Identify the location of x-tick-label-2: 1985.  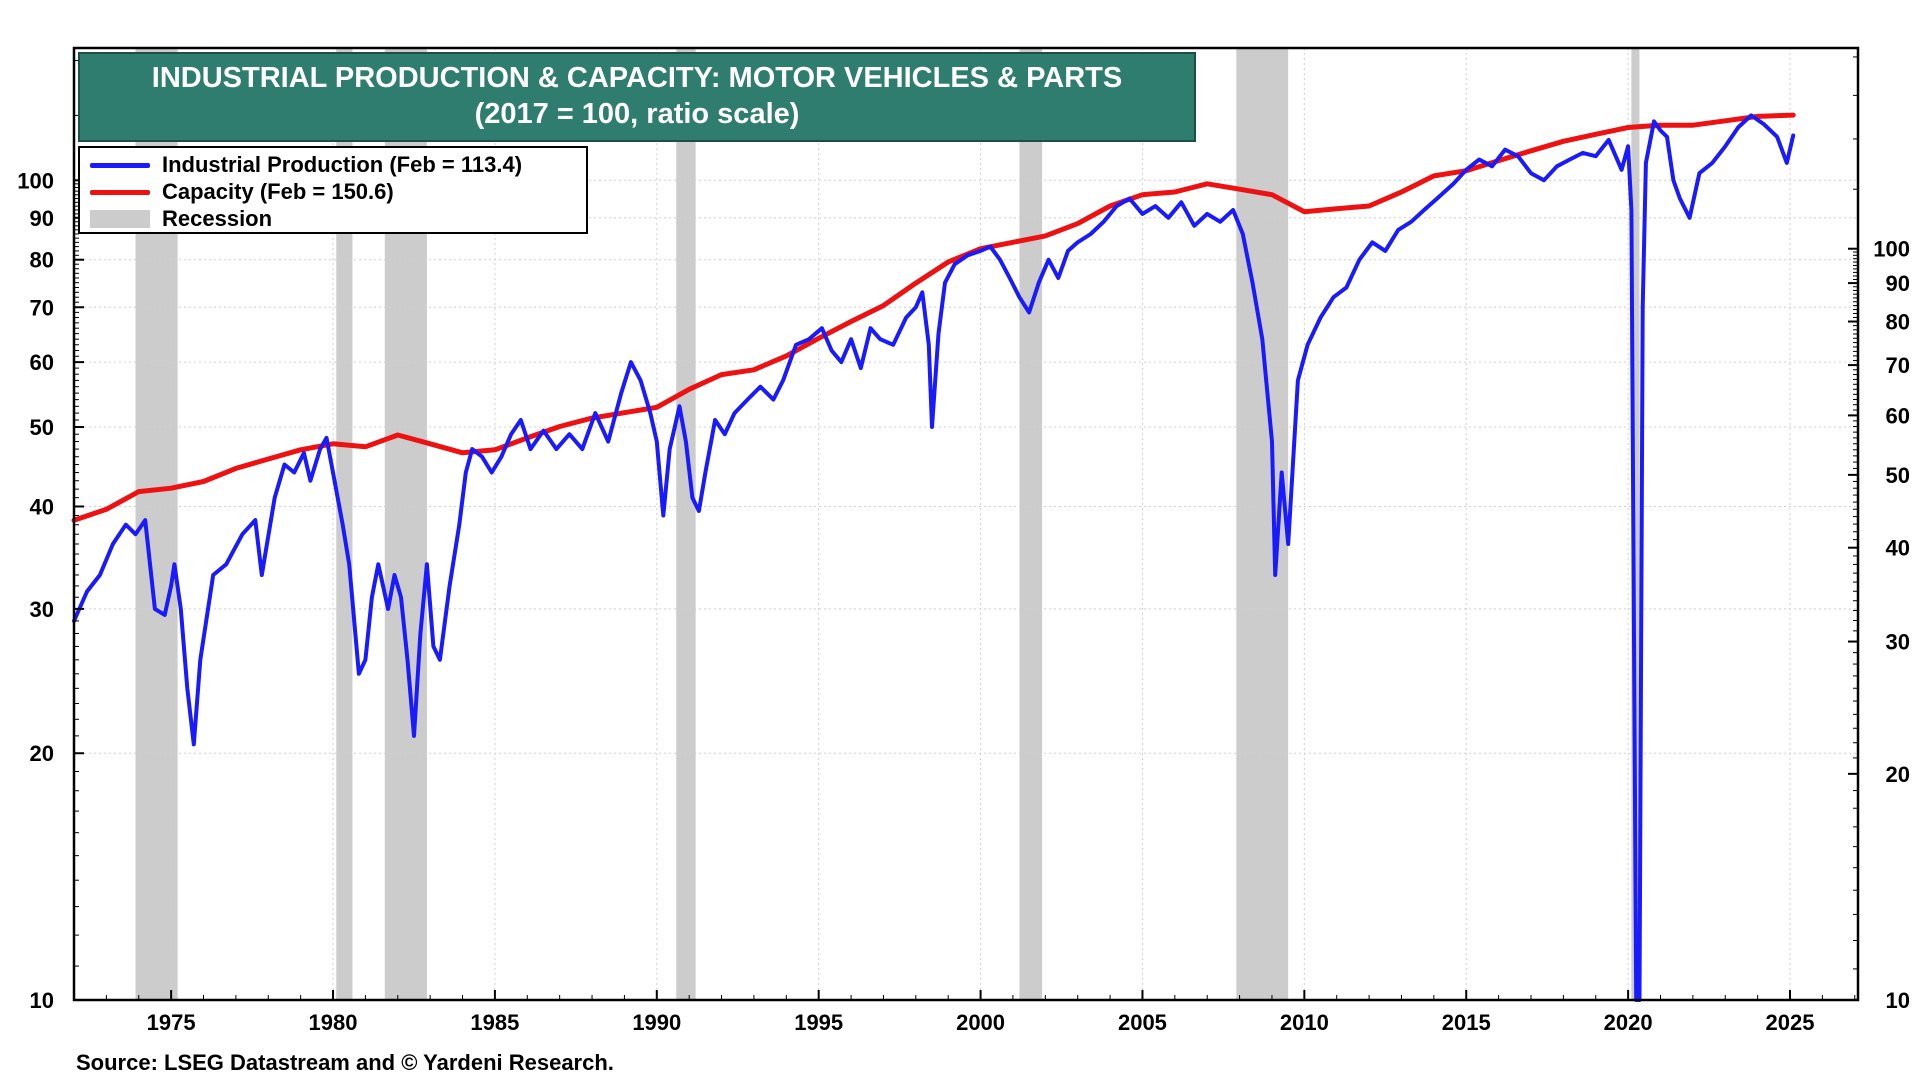
(494, 1022).